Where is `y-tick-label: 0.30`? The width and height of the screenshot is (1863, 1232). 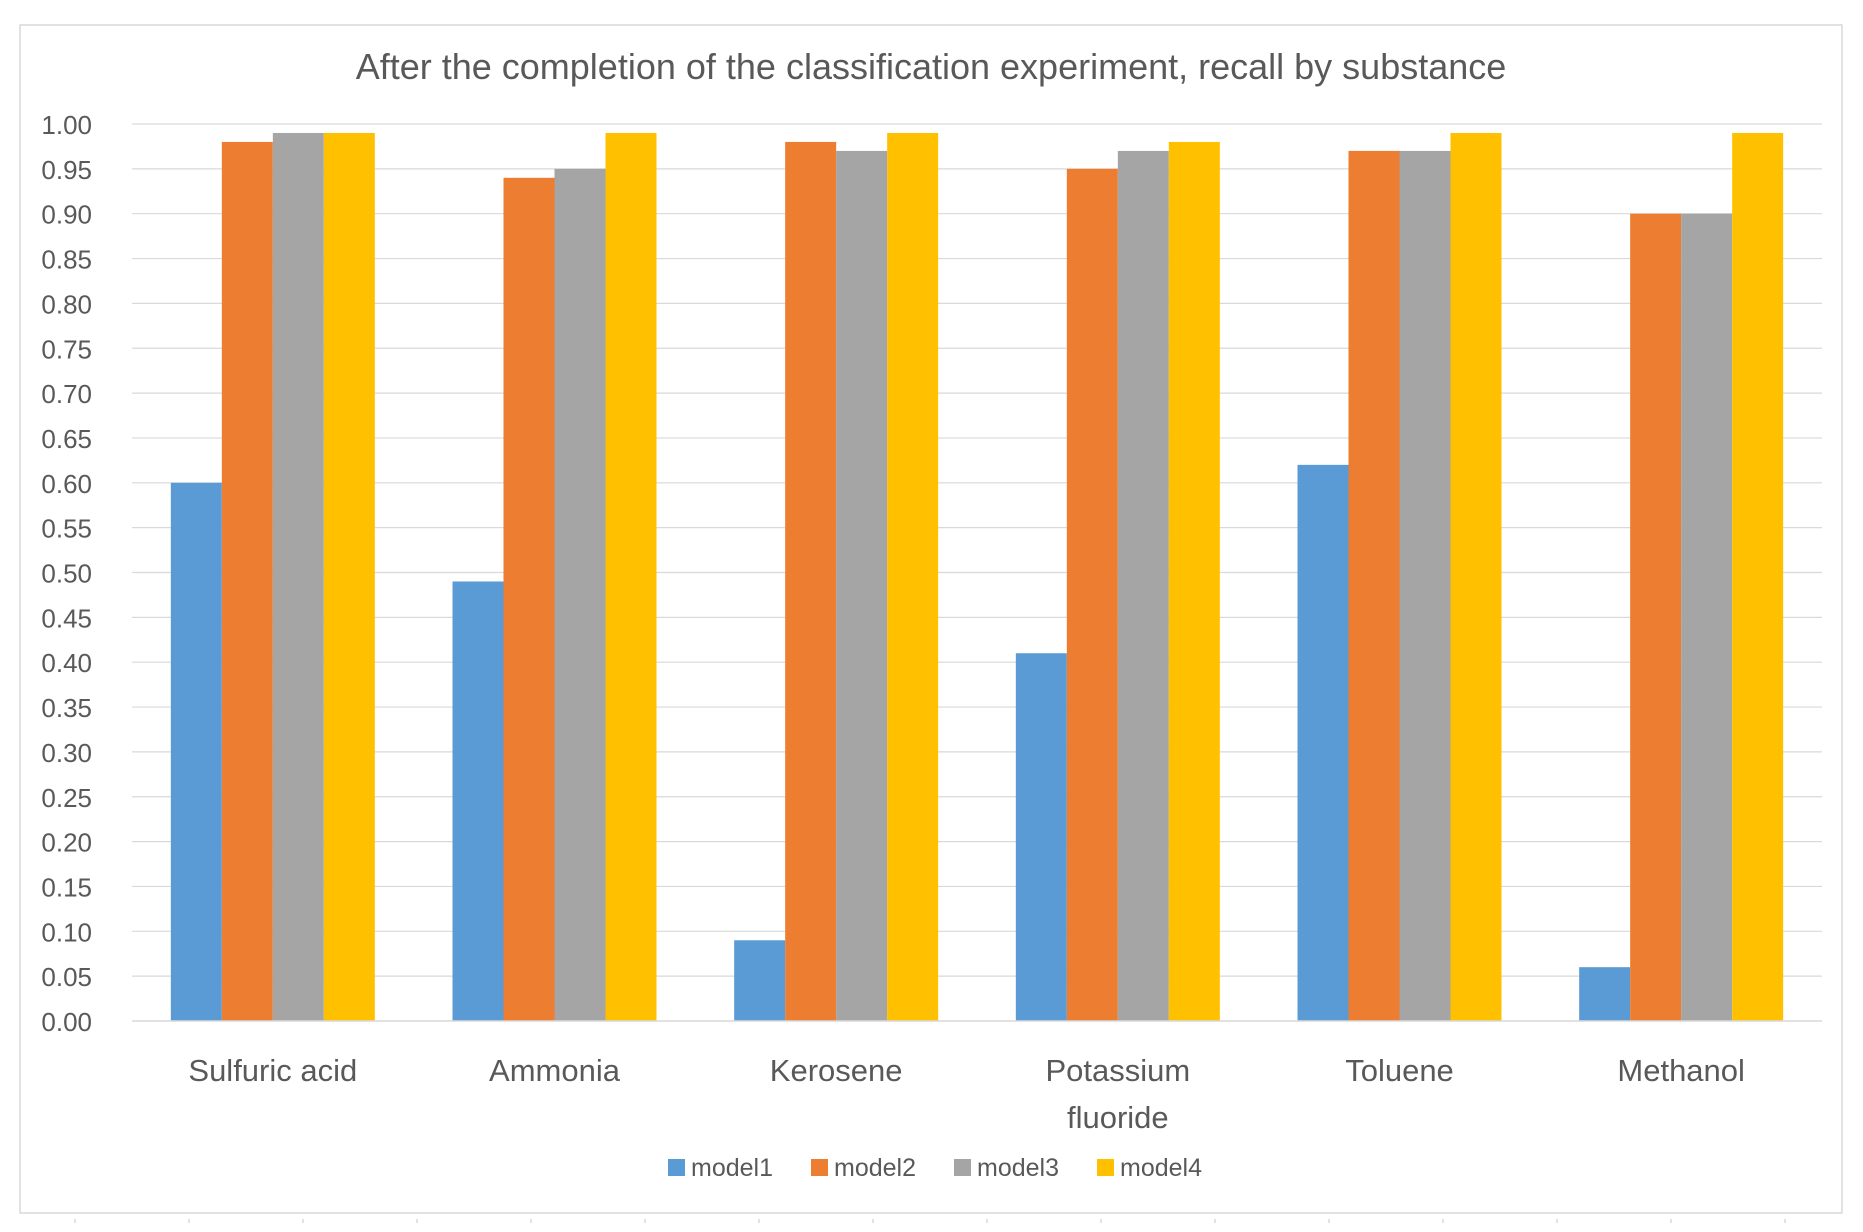
y-tick-label: 0.30 is located at coordinates (66, 753).